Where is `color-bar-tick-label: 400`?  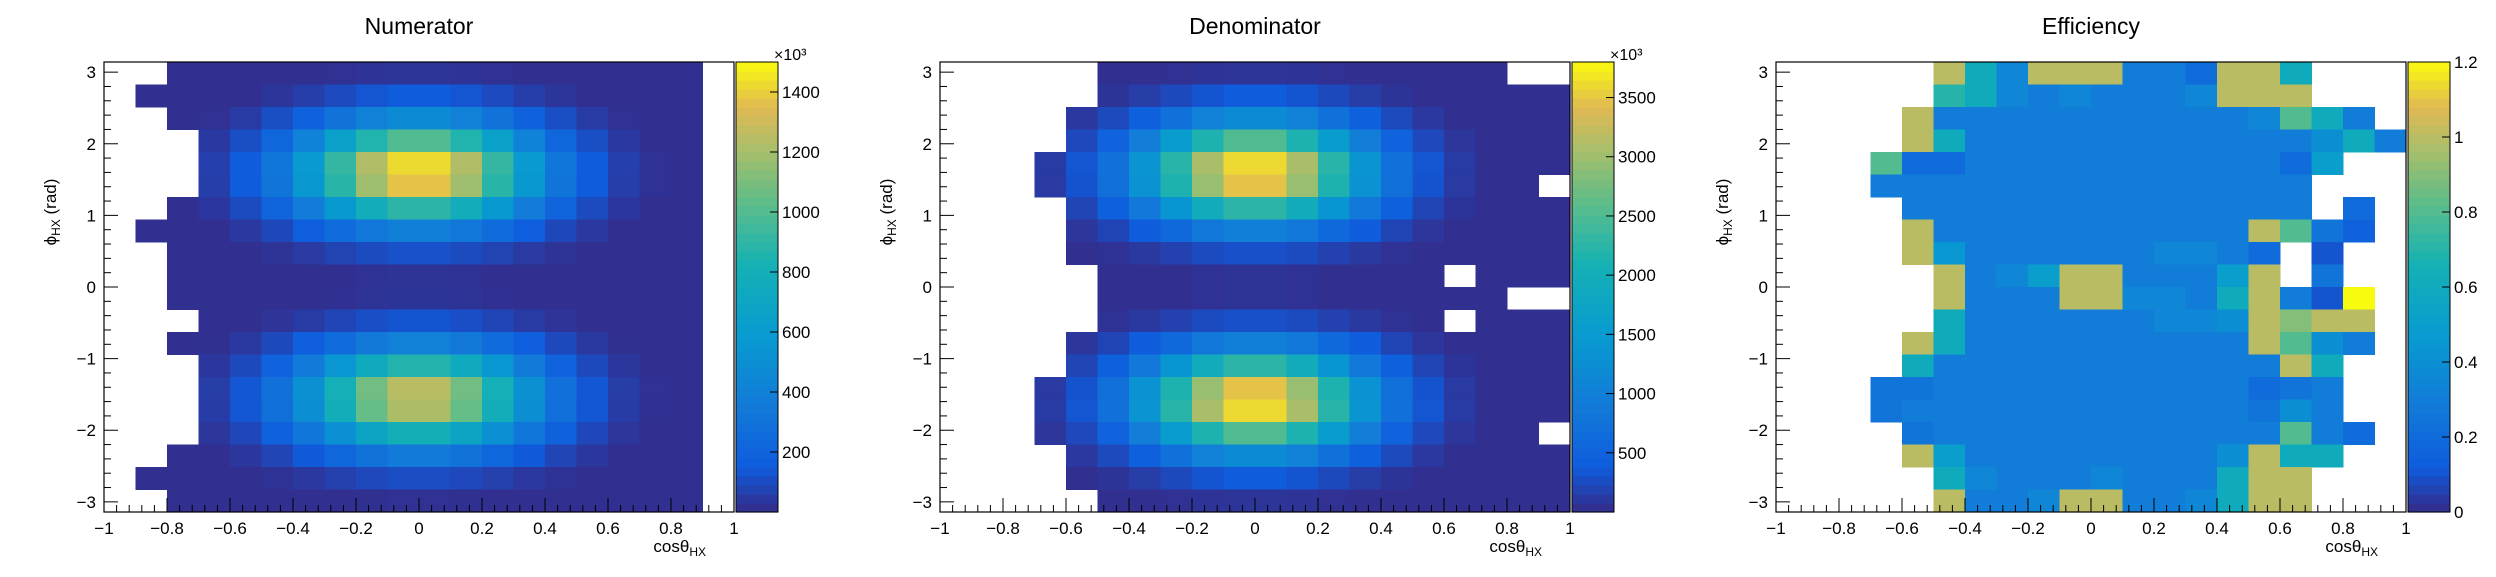
color-bar-tick-label: 400 is located at coordinates (796, 392).